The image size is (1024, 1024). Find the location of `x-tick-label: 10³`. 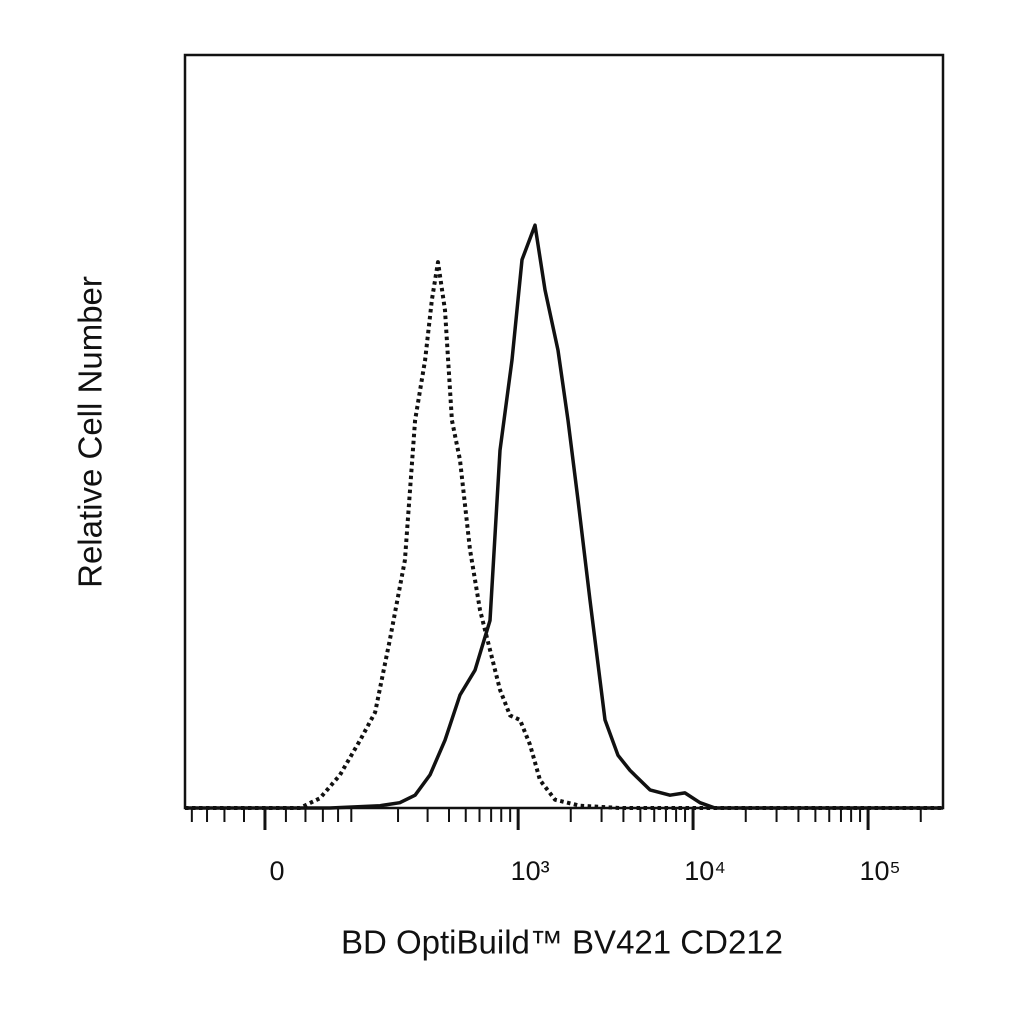

x-tick-label: 10³ is located at coordinates (530, 871).